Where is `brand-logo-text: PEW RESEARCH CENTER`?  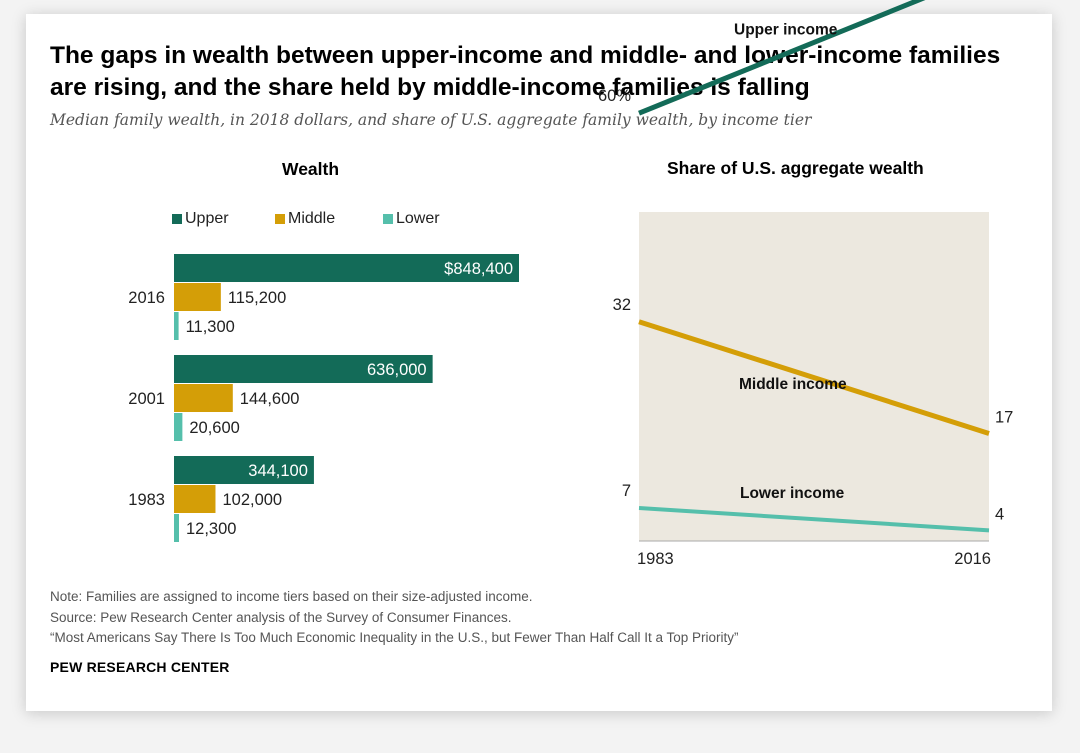
brand-logo-text: PEW RESEARCH CENTER is located at coordinates (140, 667).